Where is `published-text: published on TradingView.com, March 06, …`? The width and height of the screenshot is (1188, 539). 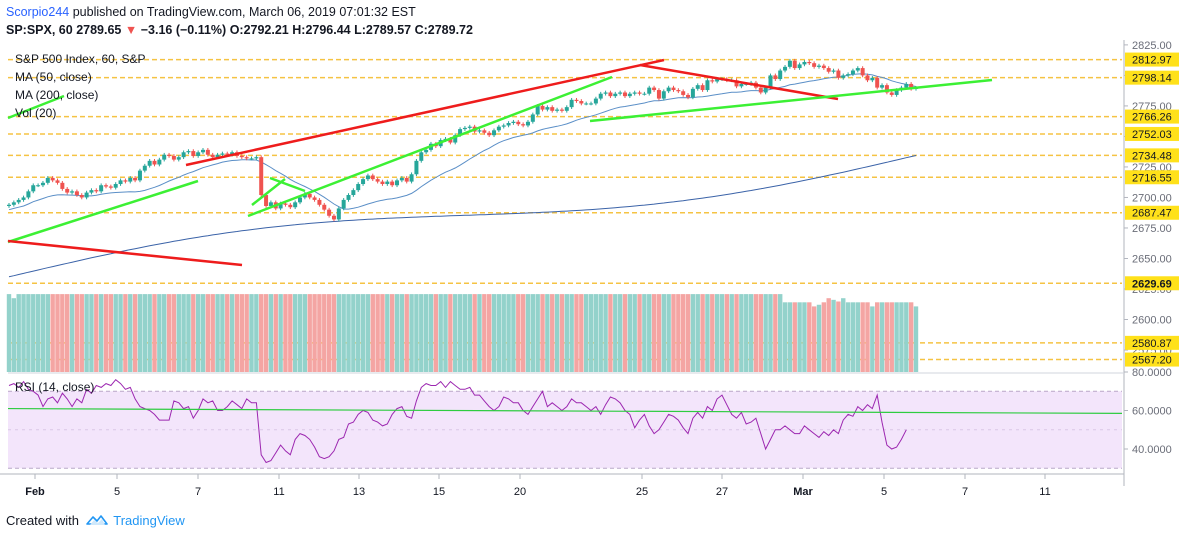 published-text: published on TradingView.com, March 06, … is located at coordinates (244, 12).